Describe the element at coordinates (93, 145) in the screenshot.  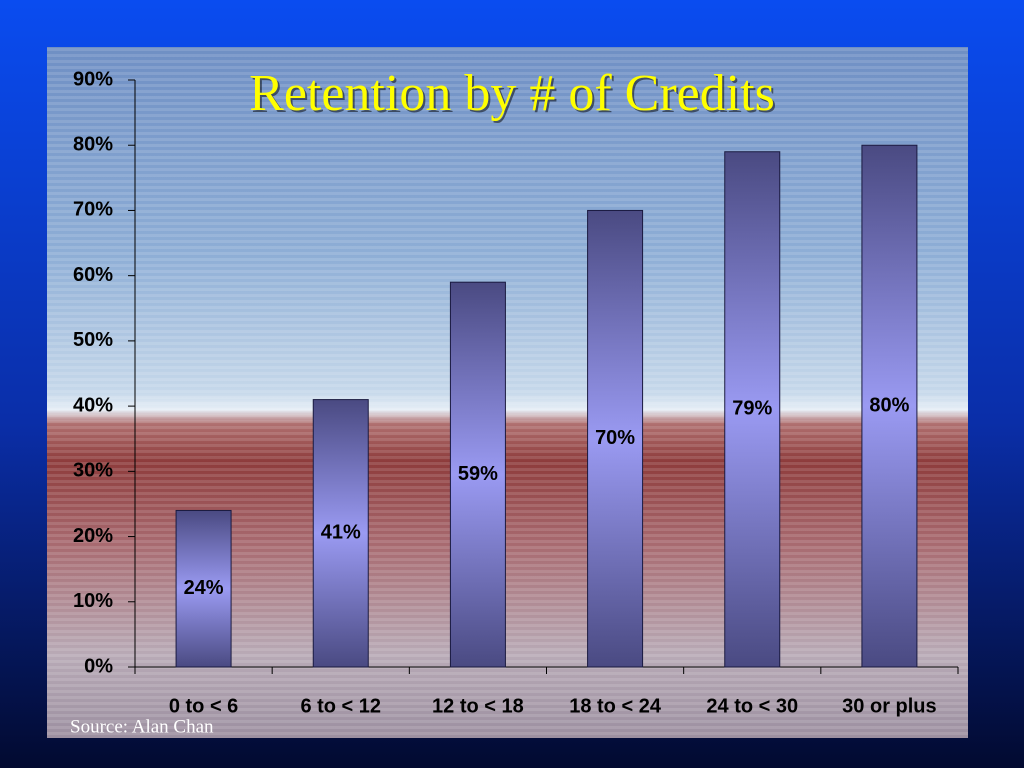
I see `y-tick-label: 80%` at that location.